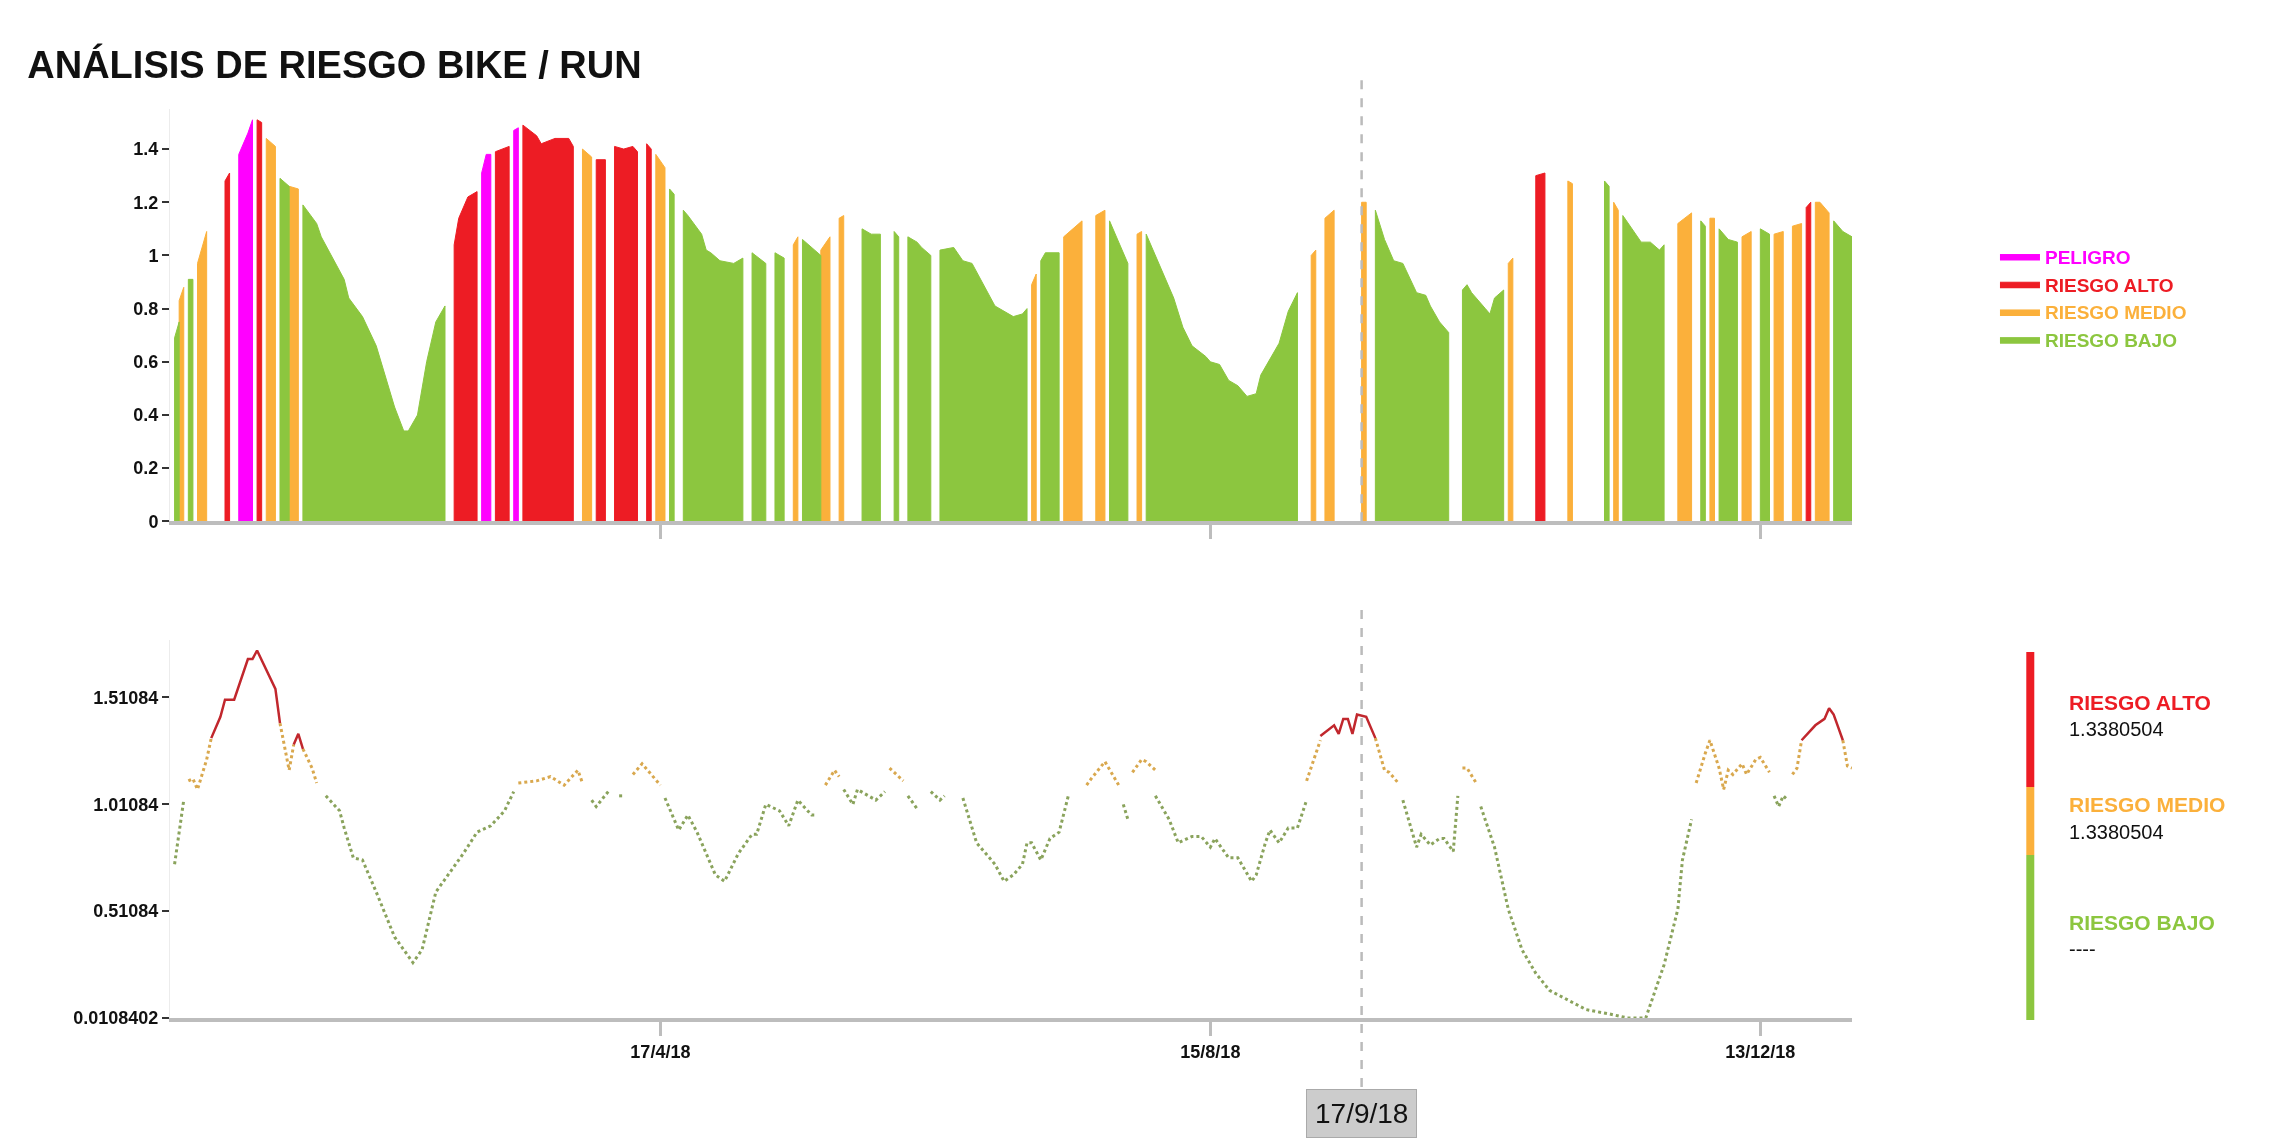  I want to click on legend-label: RIESGO BAJO, so click(2110, 341).